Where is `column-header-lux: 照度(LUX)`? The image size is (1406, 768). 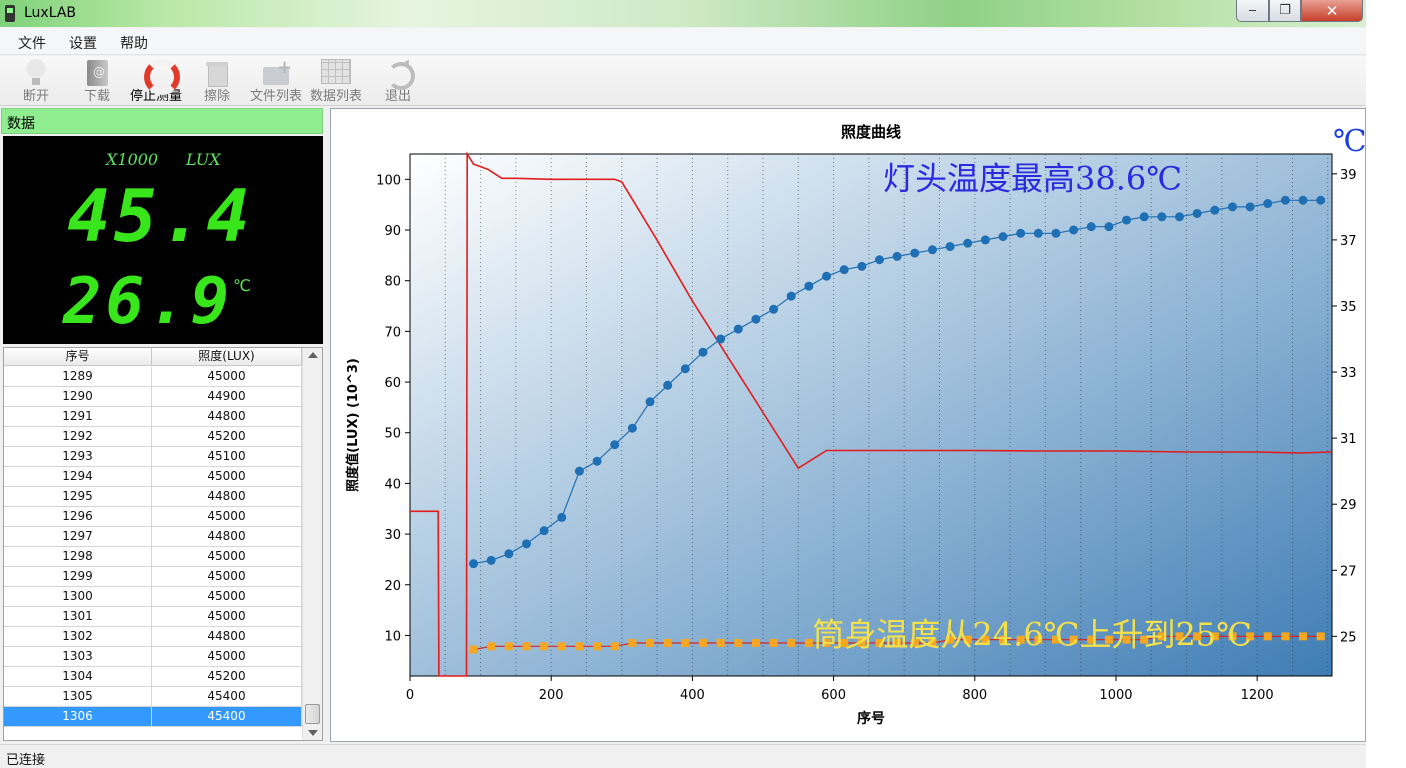 column-header-lux: 照度(LUX) is located at coordinates (227, 357).